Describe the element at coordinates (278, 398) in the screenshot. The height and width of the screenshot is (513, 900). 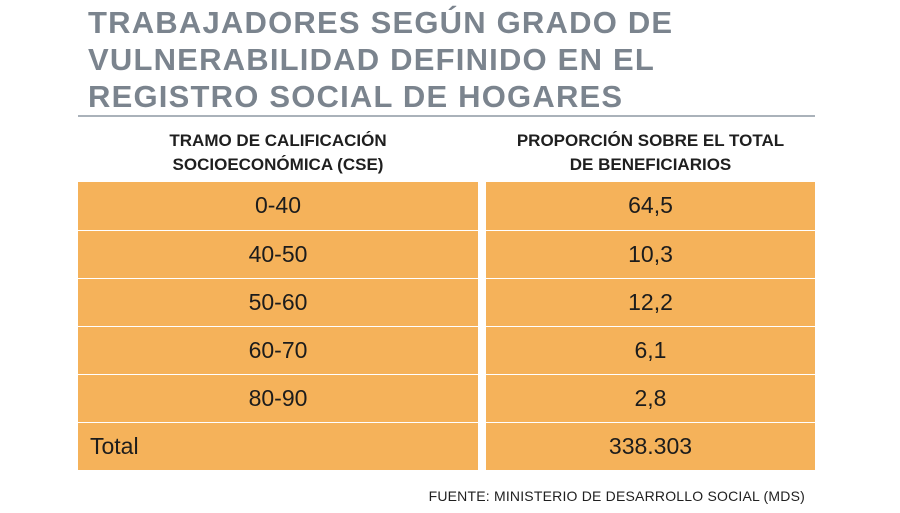
I see `tramo-cell: 80-90` at that location.